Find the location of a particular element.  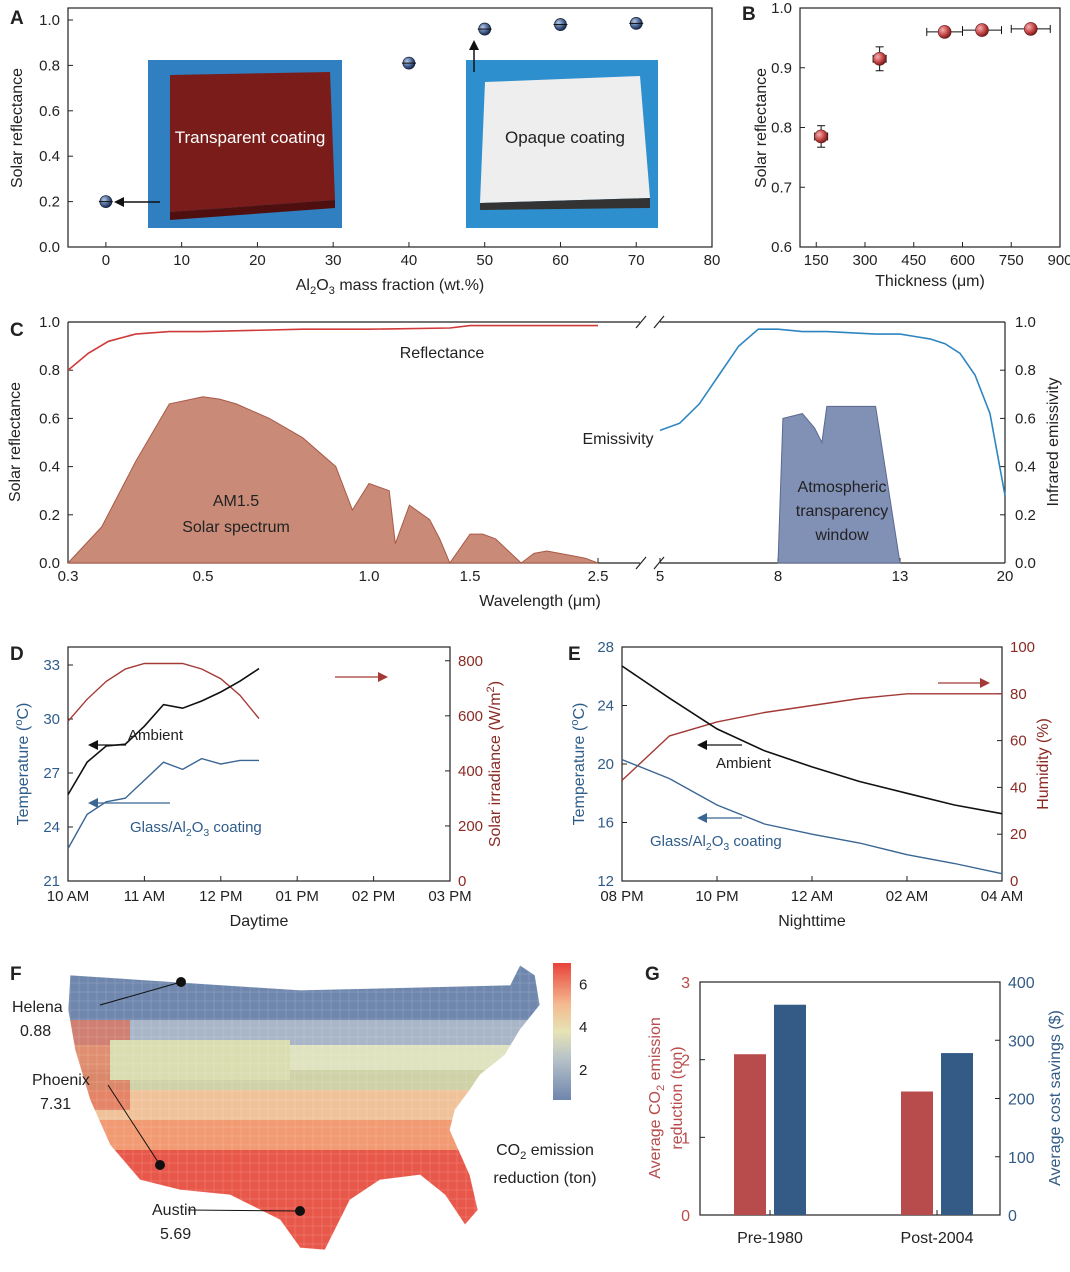

y-axis-label-left: Temperature (oC) is located at coordinates (22, 764).